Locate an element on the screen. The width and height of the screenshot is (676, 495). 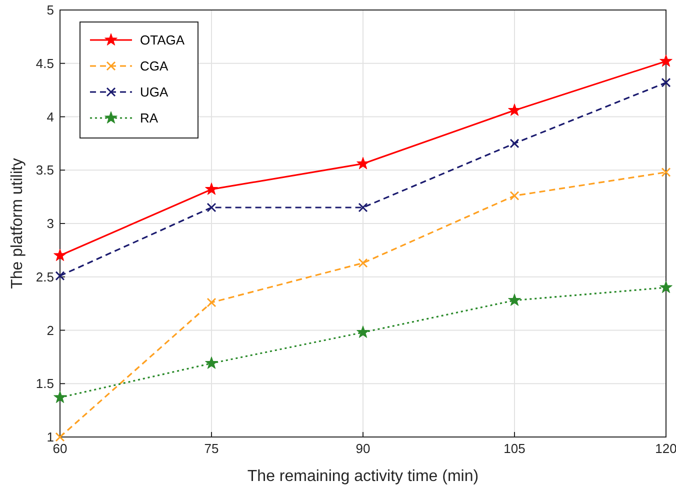
x-tick-label: 120 is located at coordinates (665, 448).